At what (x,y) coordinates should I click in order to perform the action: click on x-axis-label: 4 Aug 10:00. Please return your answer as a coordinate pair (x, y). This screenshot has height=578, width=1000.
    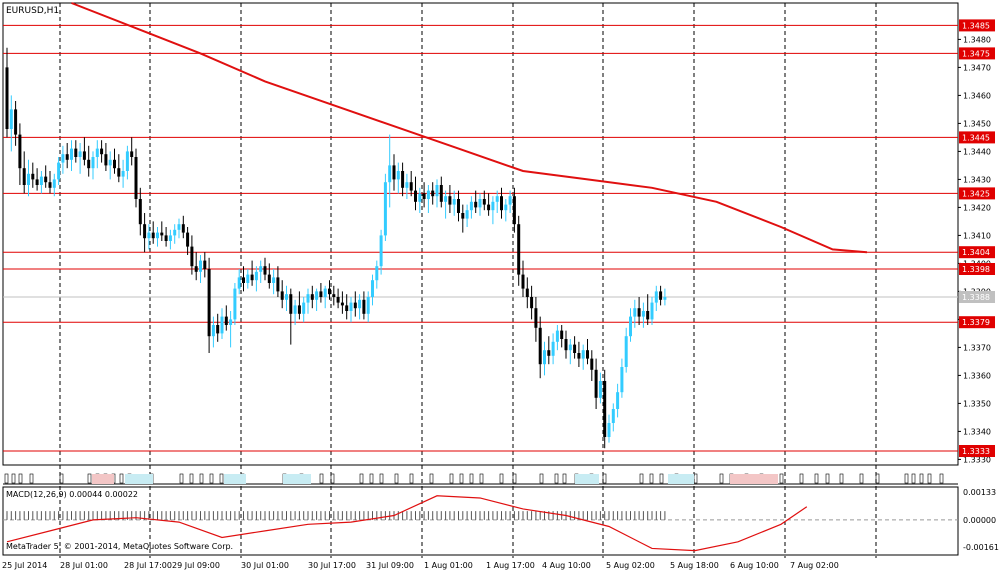
    Looking at the image, I should click on (566, 565).